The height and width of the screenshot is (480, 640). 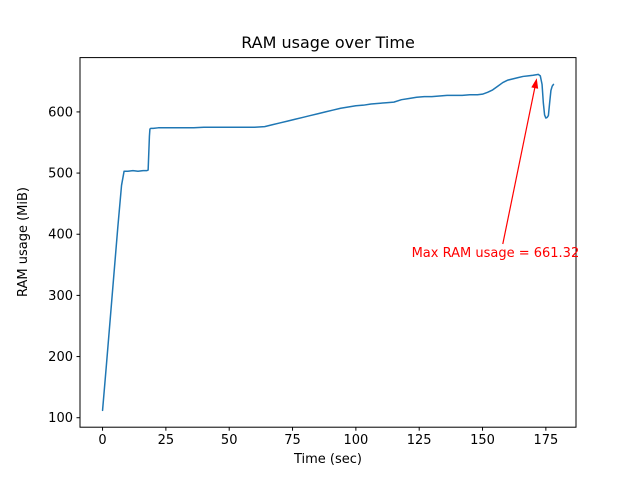 I want to click on y-tick-label: 400, so click(x=60, y=235).